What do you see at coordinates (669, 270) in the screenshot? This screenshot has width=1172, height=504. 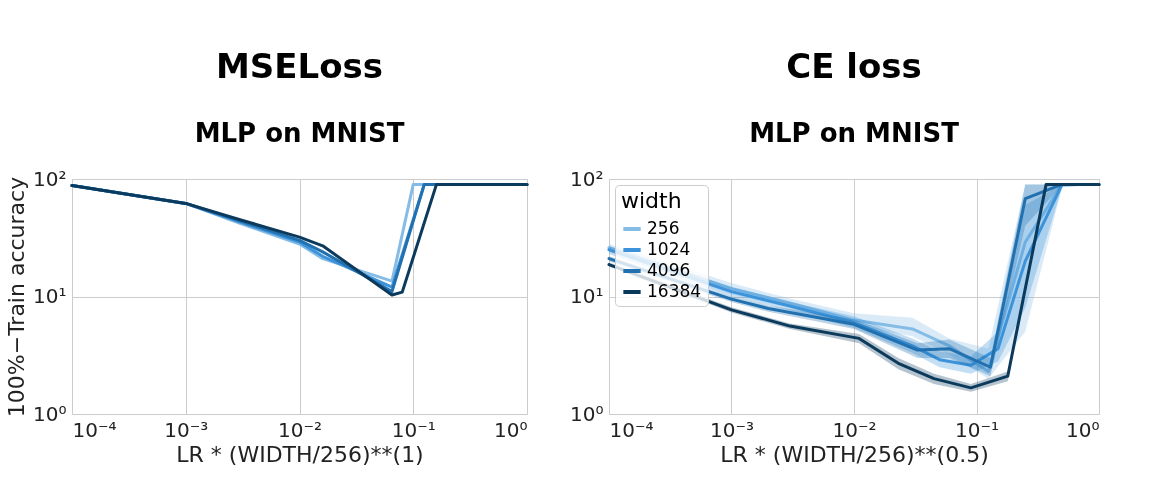 I see `legend-label: 4096` at bounding box center [669, 270].